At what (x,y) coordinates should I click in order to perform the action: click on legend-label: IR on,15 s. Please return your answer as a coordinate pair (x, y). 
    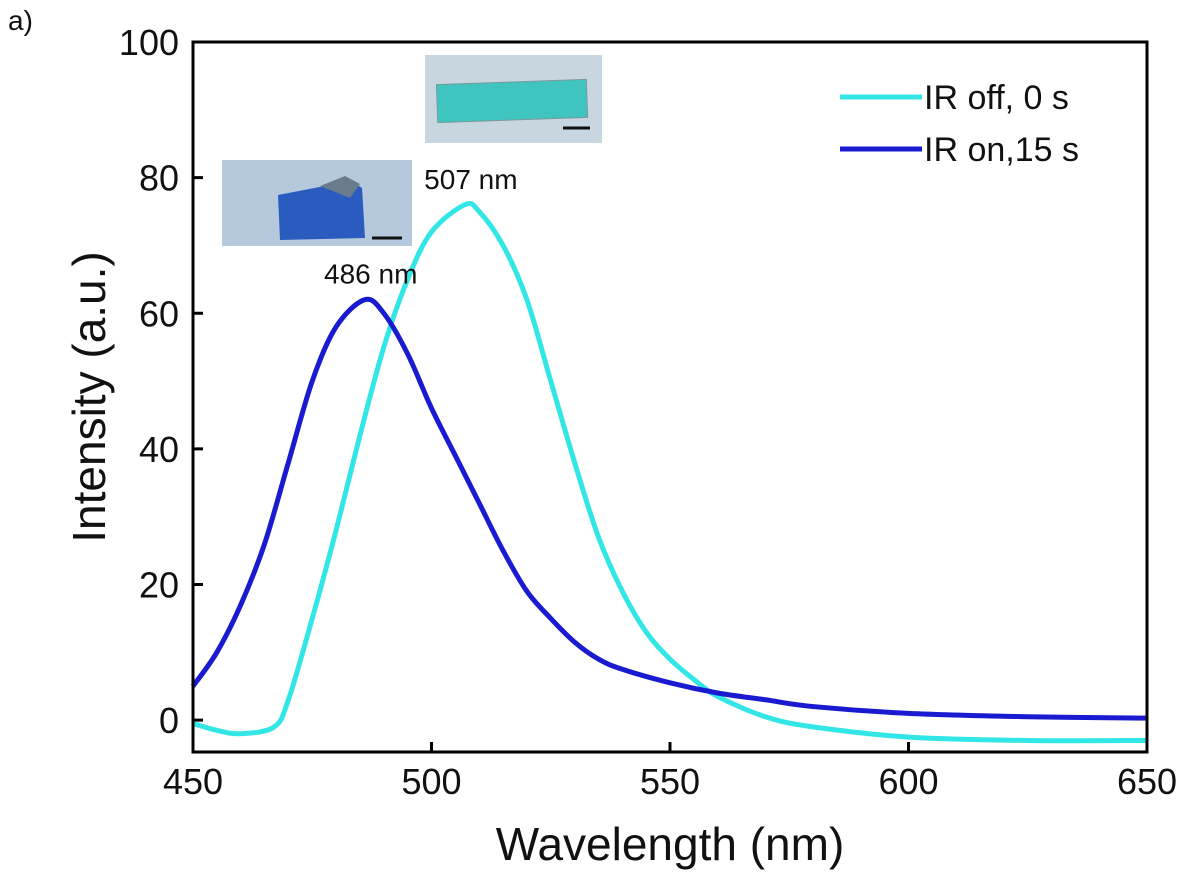
    Looking at the image, I should click on (1001, 150).